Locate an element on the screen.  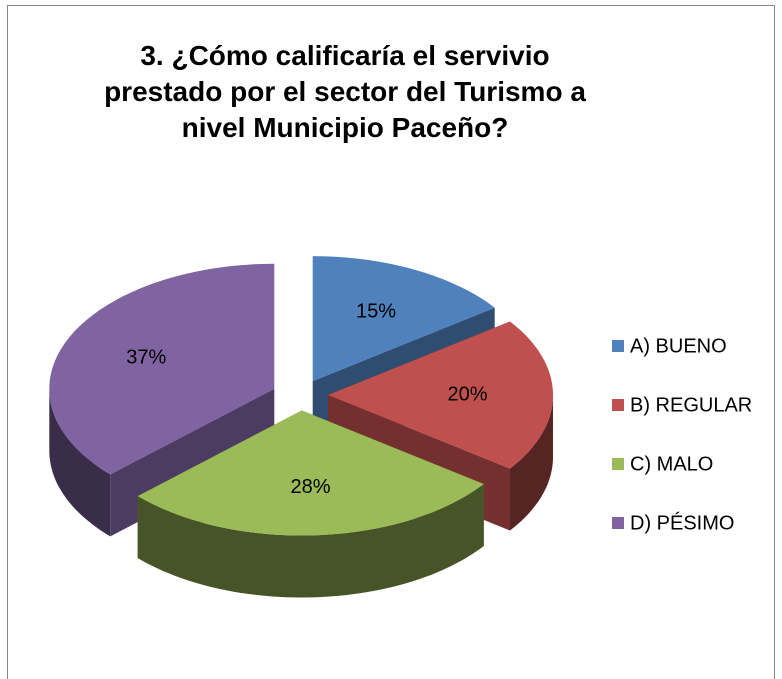
data-label: 28% is located at coordinates (311, 487).